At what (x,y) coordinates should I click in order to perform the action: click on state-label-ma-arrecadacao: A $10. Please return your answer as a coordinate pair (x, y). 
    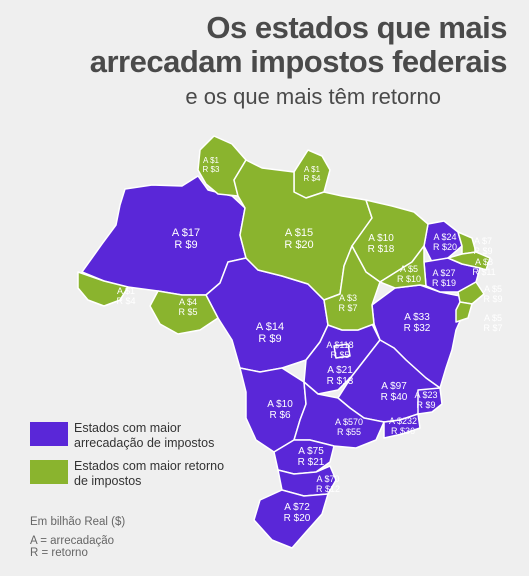
    Looking at the image, I should click on (381, 238).